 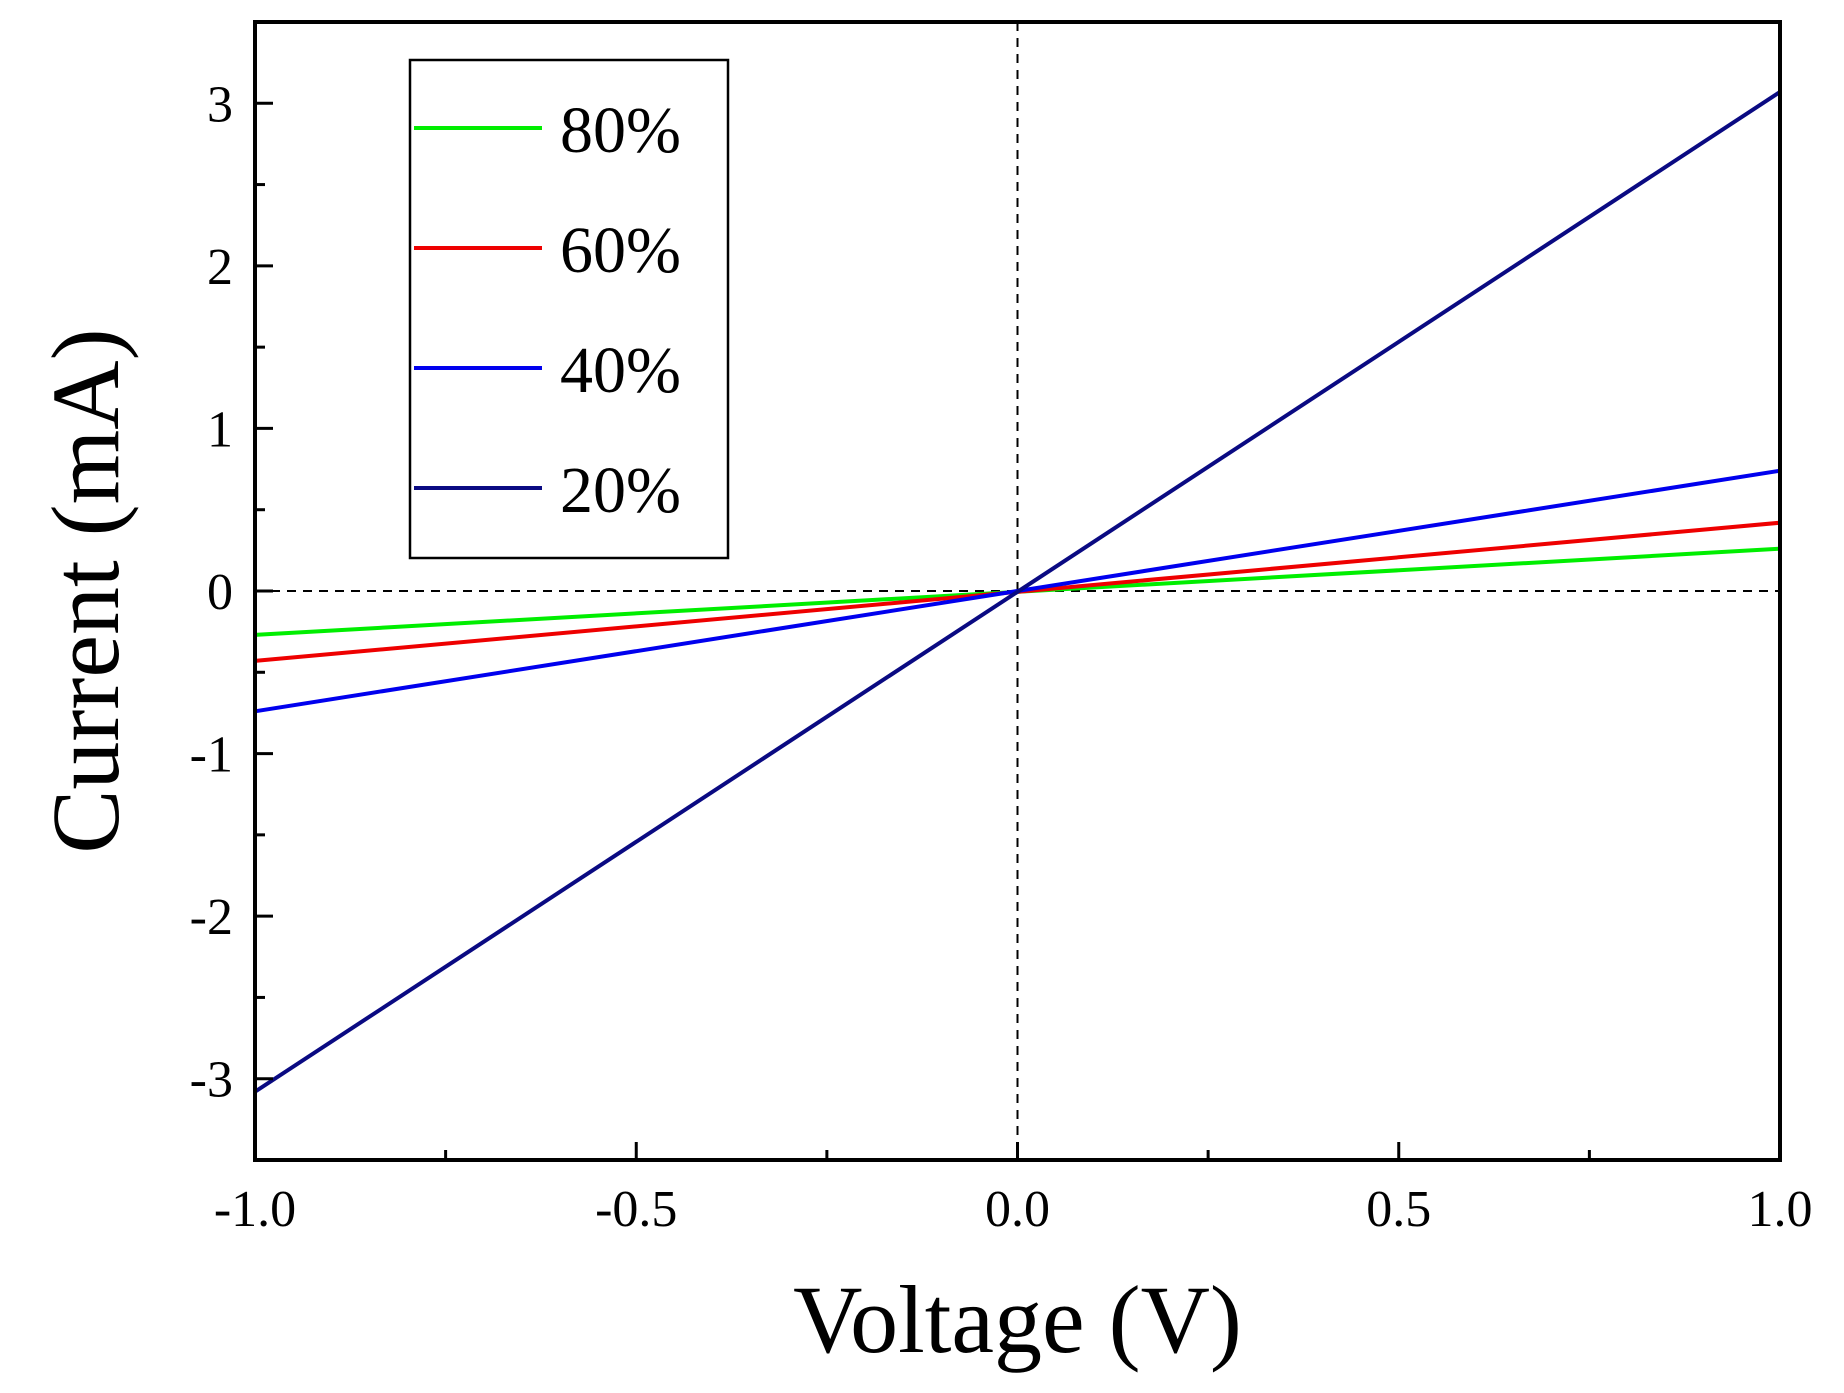 What do you see at coordinates (636, 1209) in the screenshot?
I see `x-tick-label: -0.5` at bounding box center [636, 1209].